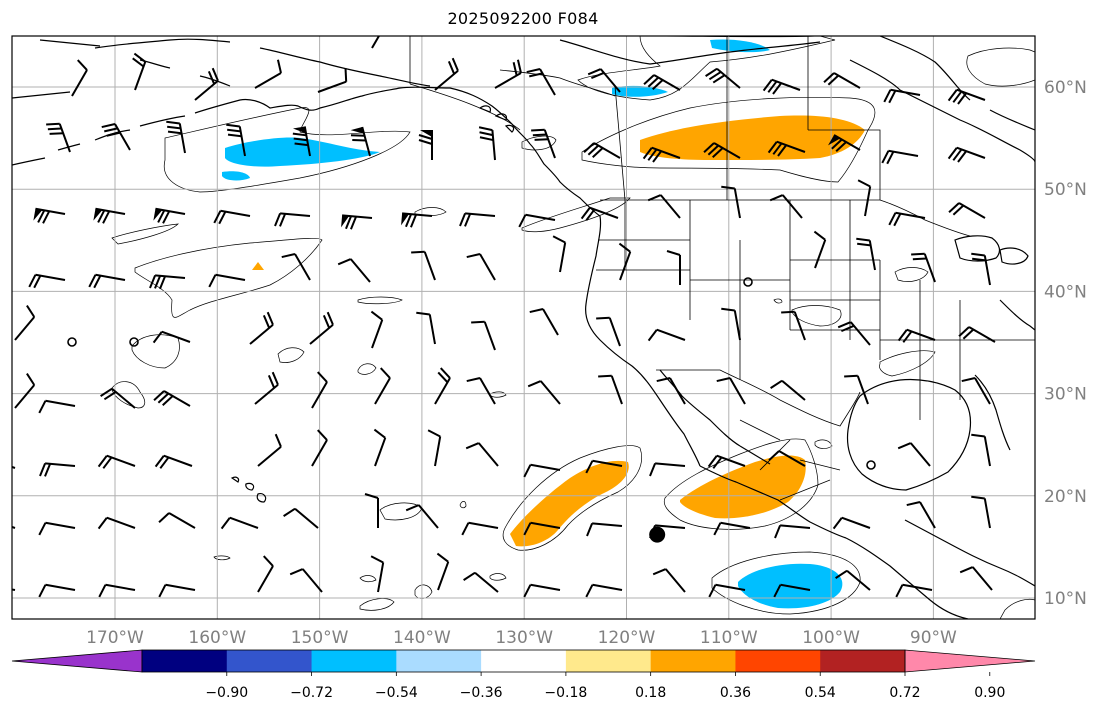  I want to click on longitude-tick-label: 100°W, so click(831, 638).